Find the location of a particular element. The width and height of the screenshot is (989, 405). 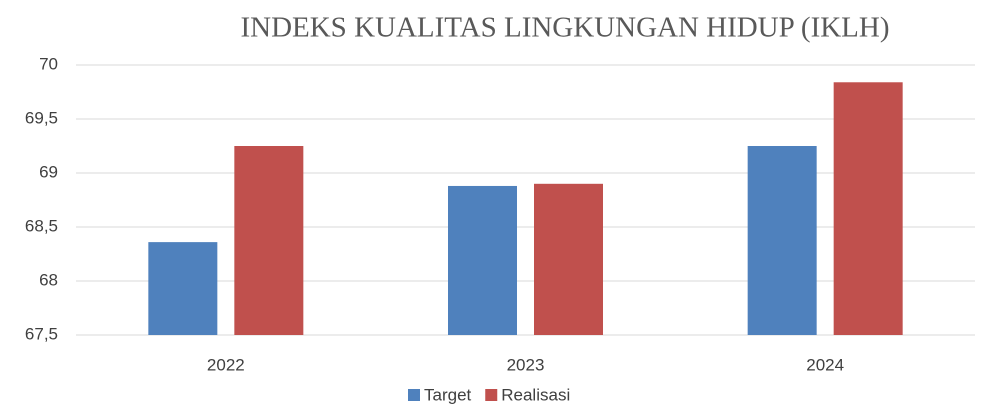

x-tick-label: 2023 is located at coordinates (526, 364).